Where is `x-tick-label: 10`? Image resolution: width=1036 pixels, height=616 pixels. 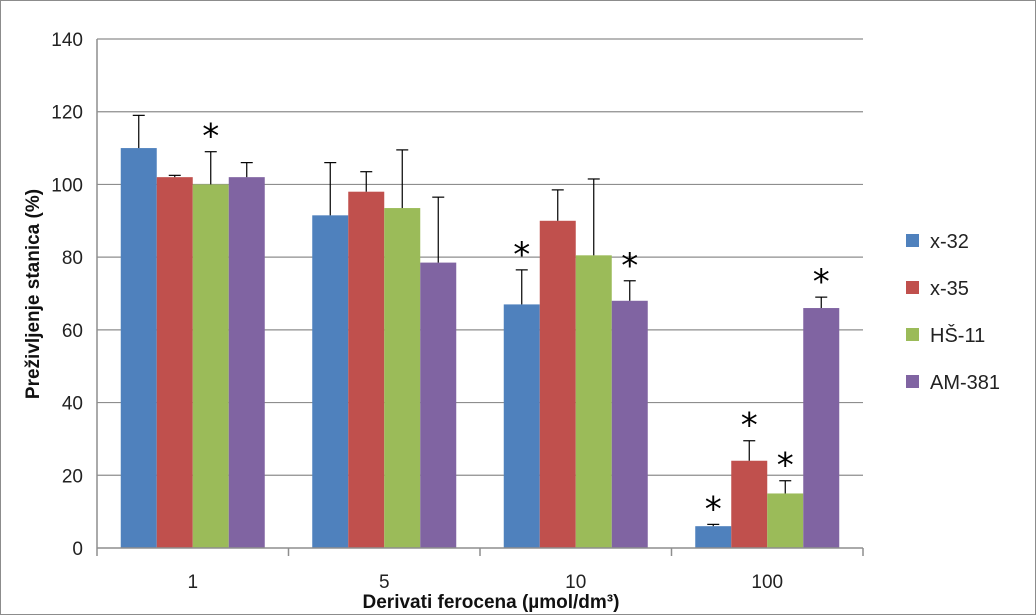
x-tick-label: 10 is located at coordinates (575, 582).